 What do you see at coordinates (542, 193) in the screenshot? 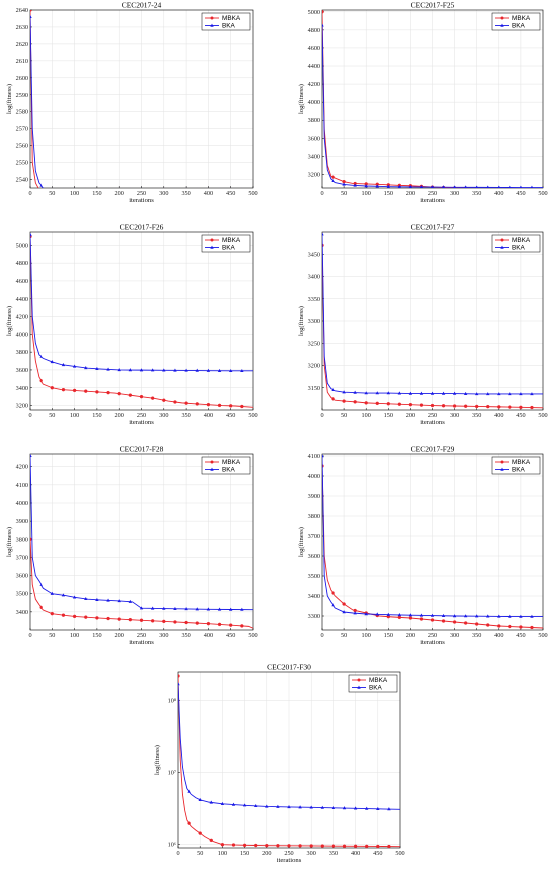
I see `x-tick-label: 500` at bounding box center [542, 193].